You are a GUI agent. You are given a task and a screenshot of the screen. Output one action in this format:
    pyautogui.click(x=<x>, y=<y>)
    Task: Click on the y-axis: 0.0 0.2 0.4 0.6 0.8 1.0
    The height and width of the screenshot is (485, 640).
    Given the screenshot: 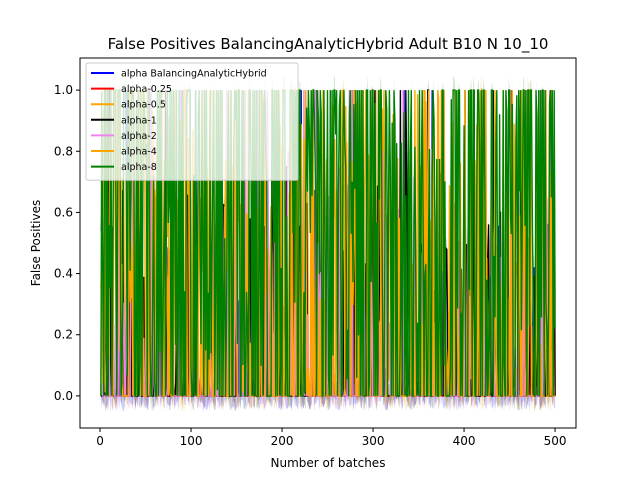 What is the action you would take?
    pyautogui.click(x=67, y=243)
    